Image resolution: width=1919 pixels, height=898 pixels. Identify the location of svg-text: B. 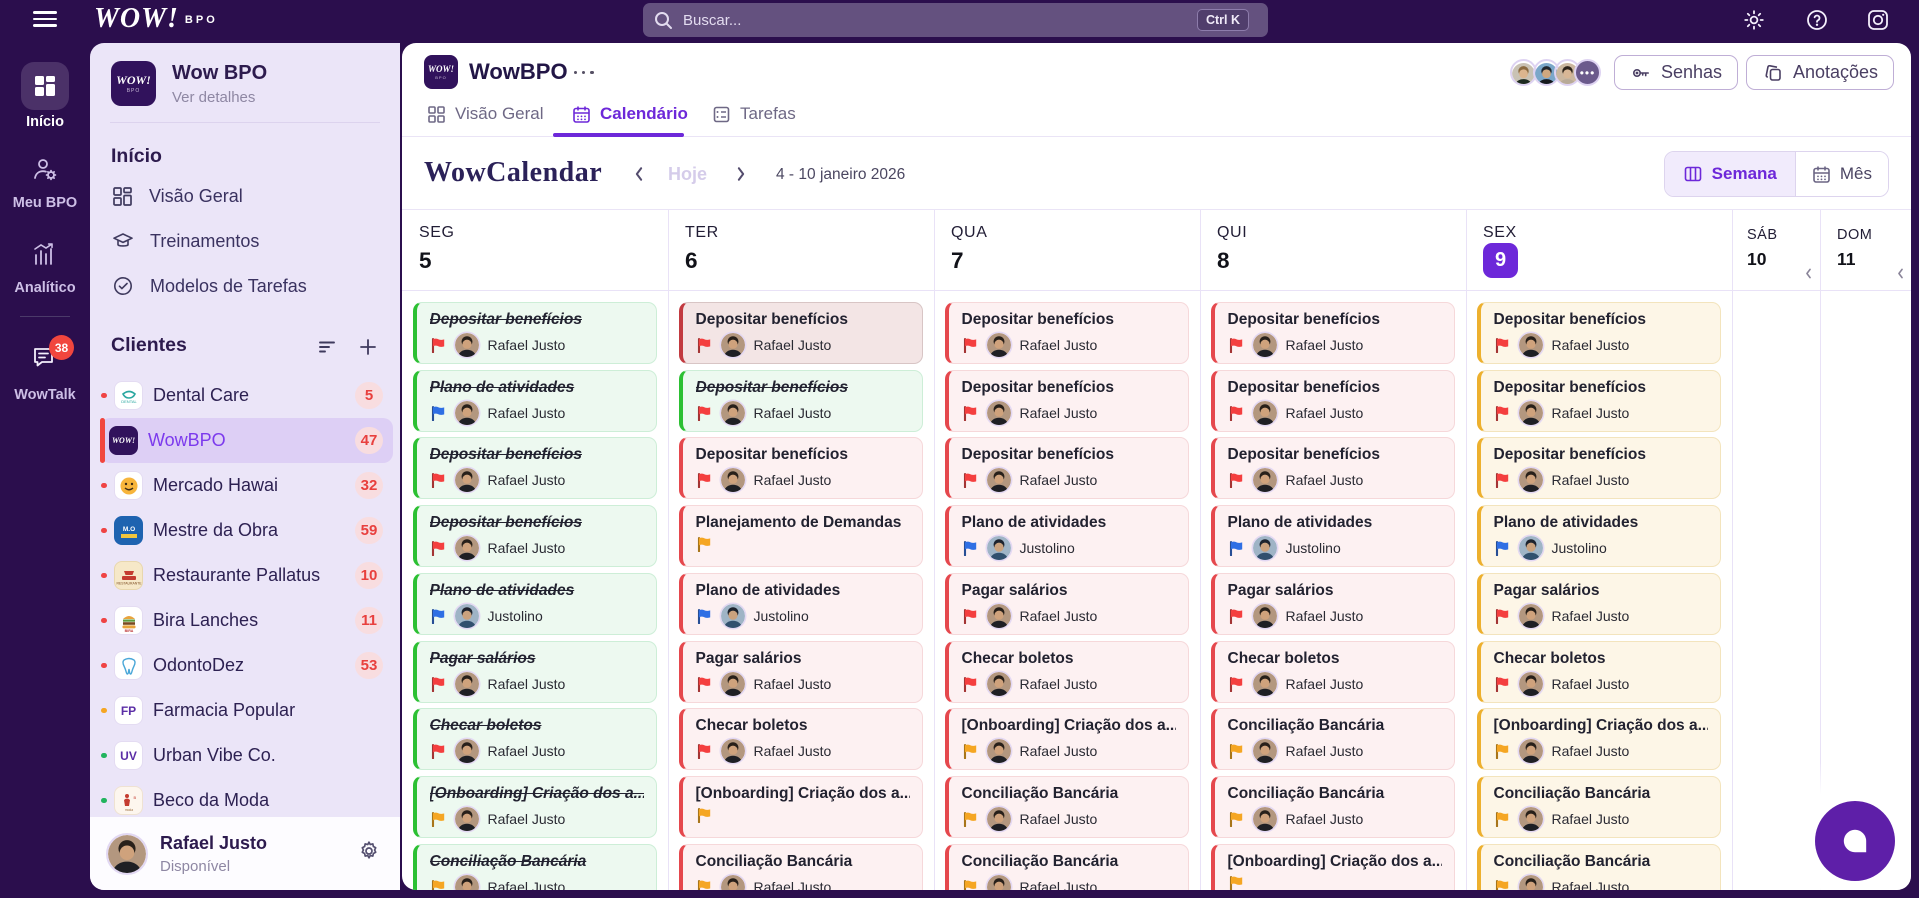
(134, 797).